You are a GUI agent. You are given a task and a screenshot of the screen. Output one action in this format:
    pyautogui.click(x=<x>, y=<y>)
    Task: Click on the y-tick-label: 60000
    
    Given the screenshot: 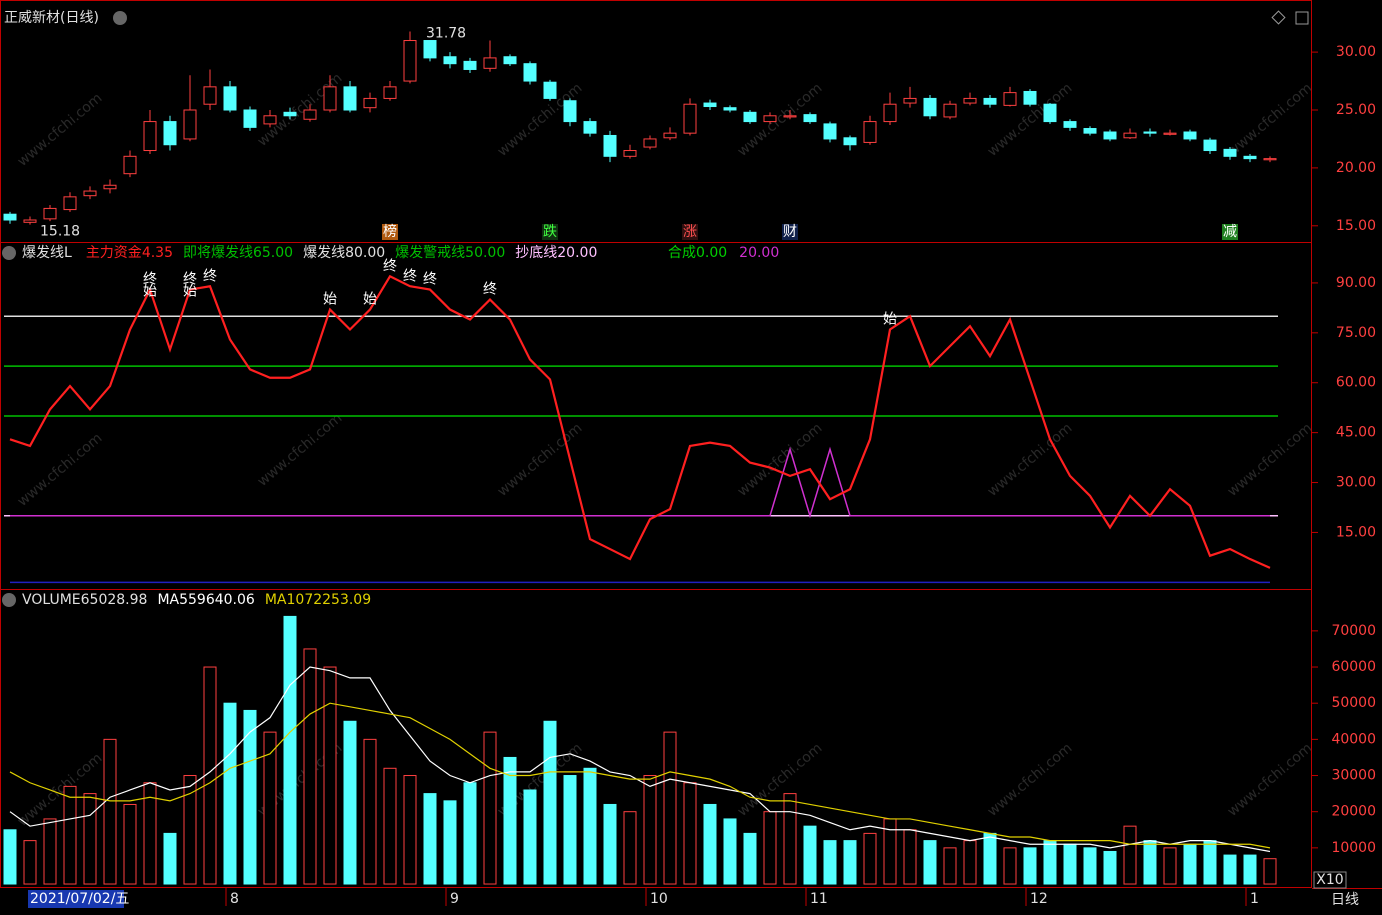 What is the action you would take?
    pyautogui.click(x=1353, y=667)
    